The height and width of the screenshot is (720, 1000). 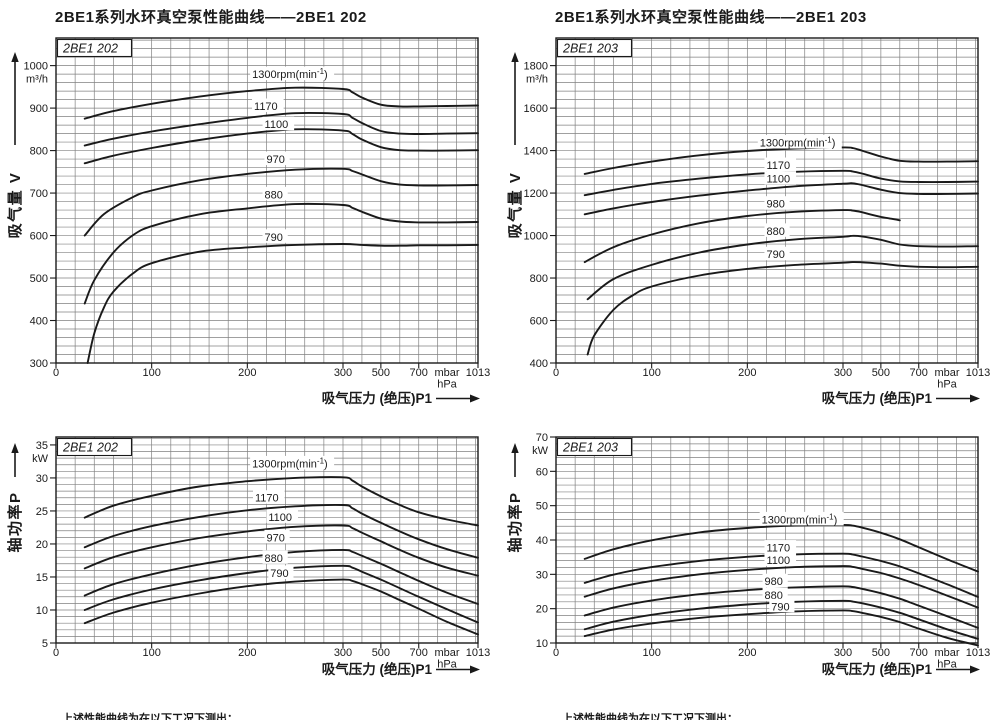 What do you see at coordinates (515, 205) in the screenshot?
I see `y-axis-name-text: 吸气量 V` at bounding box center [515, 205].